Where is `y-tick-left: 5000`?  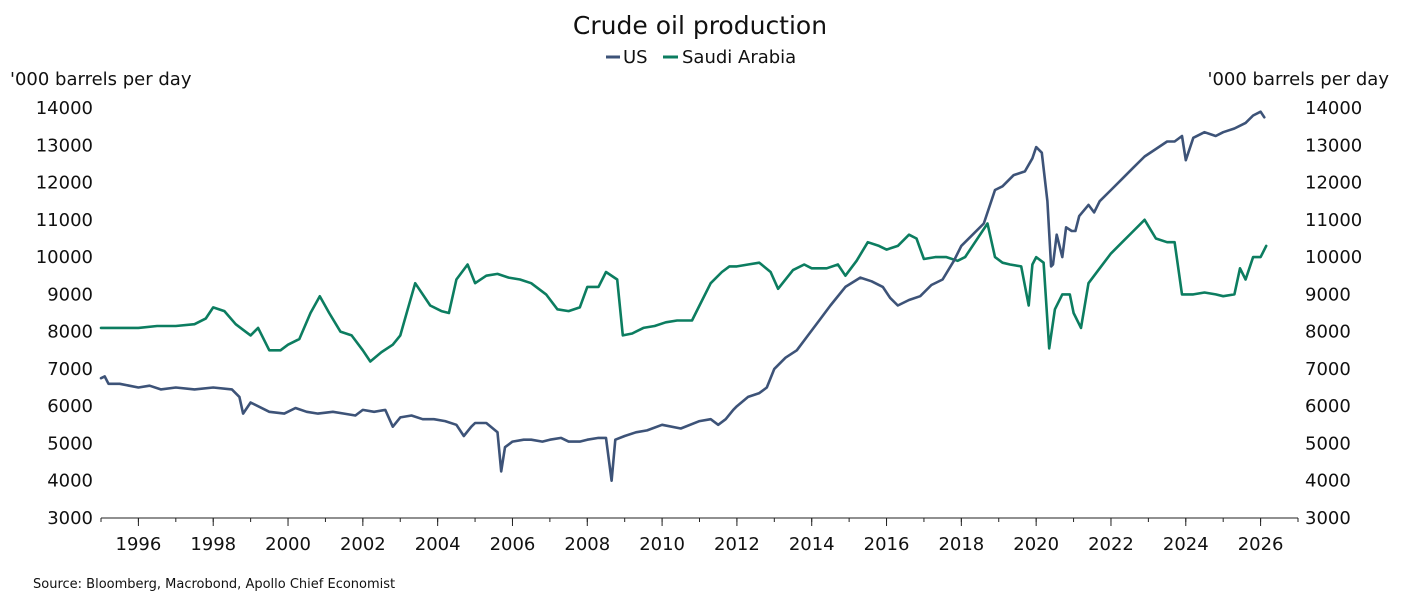 y-tick-left: 5000 is located at coordinates (70, 443).